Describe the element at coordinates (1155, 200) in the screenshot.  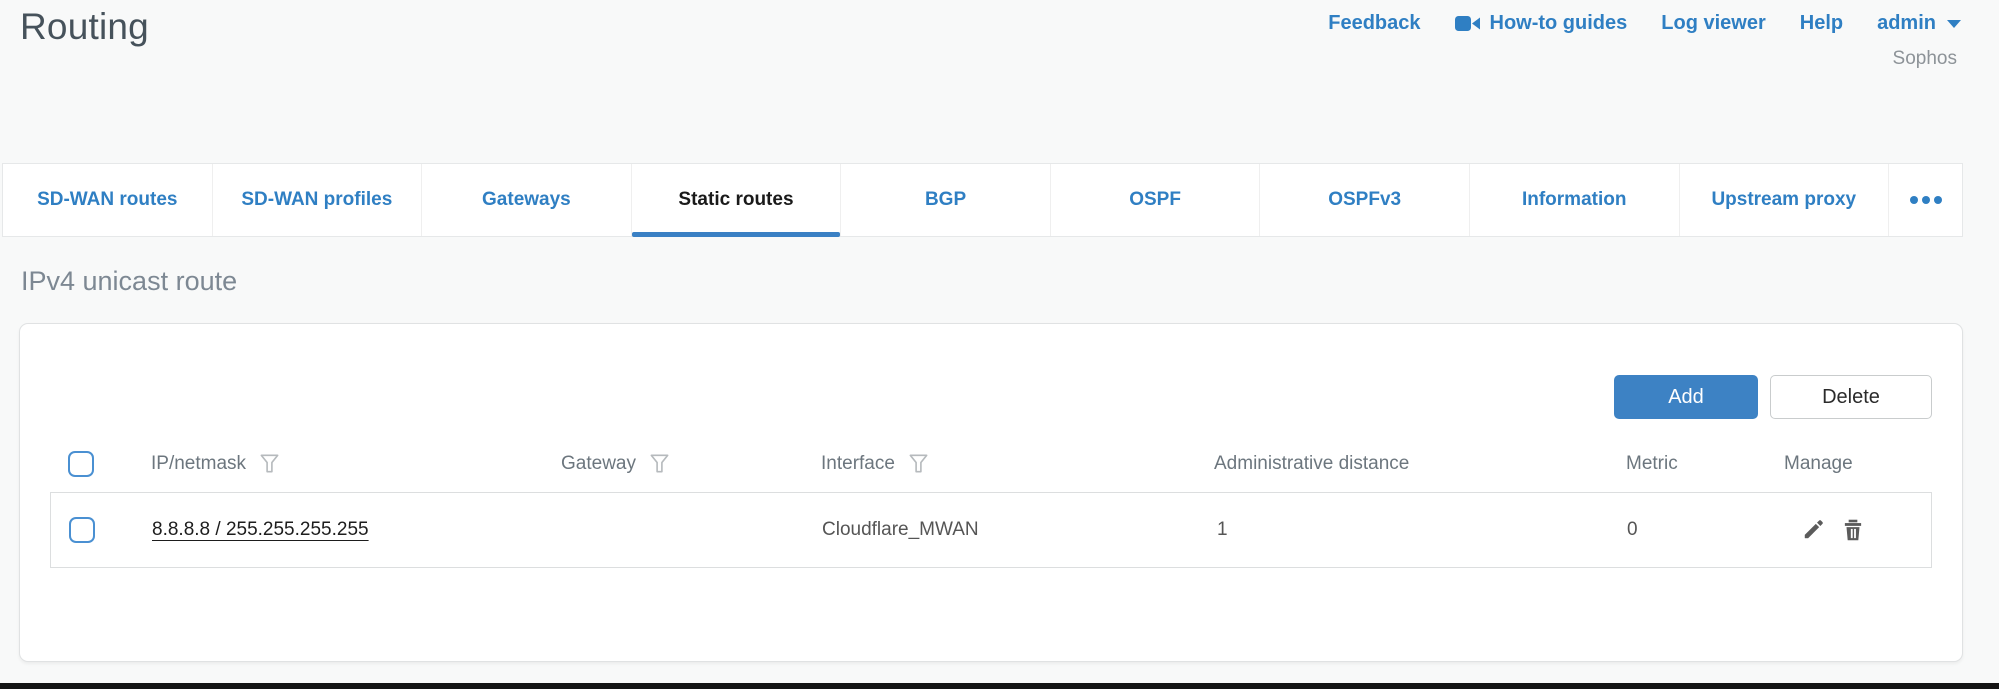
I see `tab-ospf: OSPF` at that location.